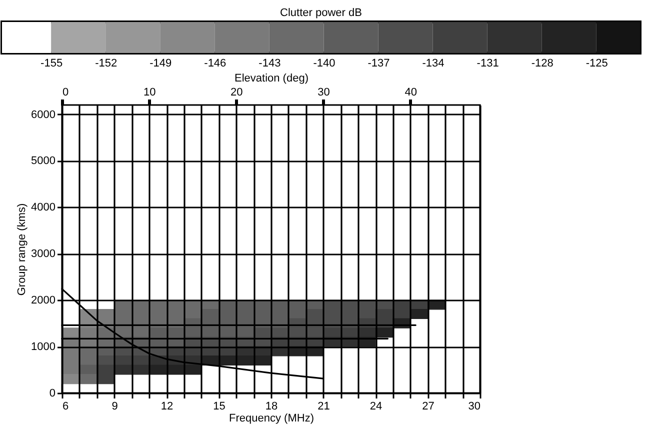  I want to click on color-bar-label: -152, so click(106, 64).